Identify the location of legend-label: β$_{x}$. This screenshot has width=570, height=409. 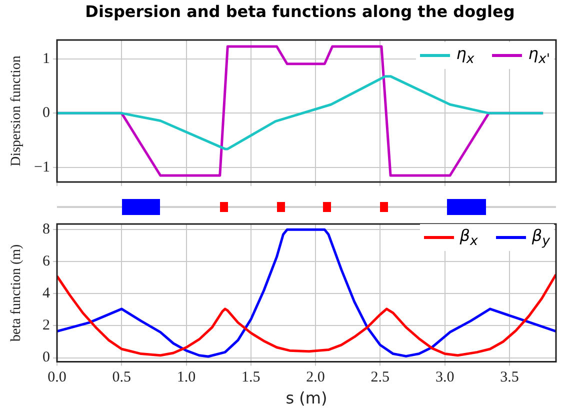
(469, 238).